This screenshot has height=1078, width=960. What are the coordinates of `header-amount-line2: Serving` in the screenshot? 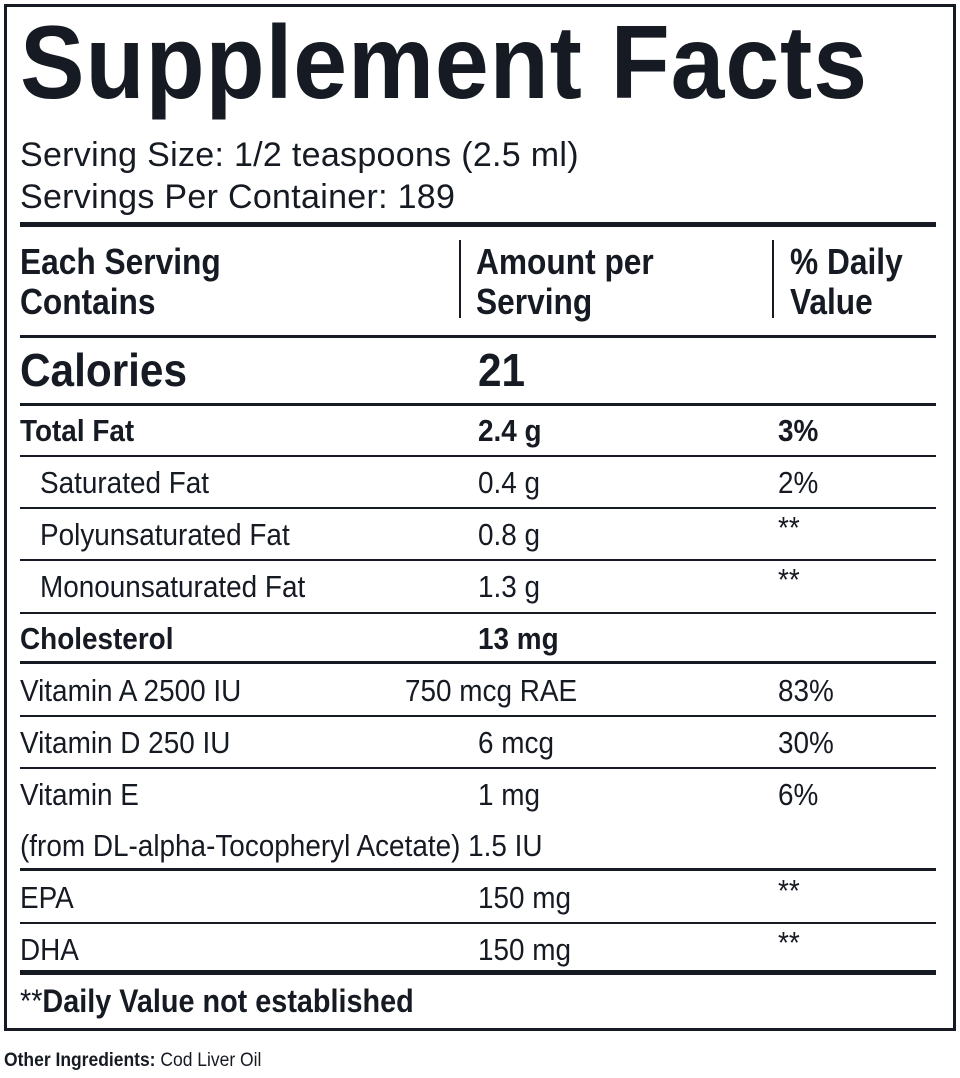 It's located at (534, 301).